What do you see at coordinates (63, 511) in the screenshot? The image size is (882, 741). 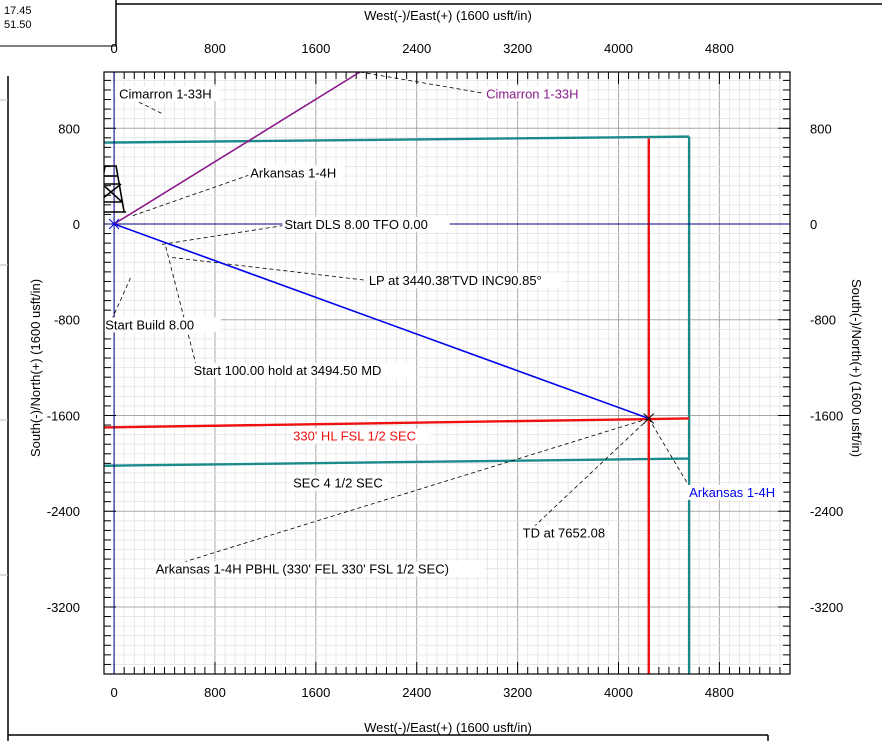 I see `y-tick-label-left: -2400` at bounding box center [63, 511].